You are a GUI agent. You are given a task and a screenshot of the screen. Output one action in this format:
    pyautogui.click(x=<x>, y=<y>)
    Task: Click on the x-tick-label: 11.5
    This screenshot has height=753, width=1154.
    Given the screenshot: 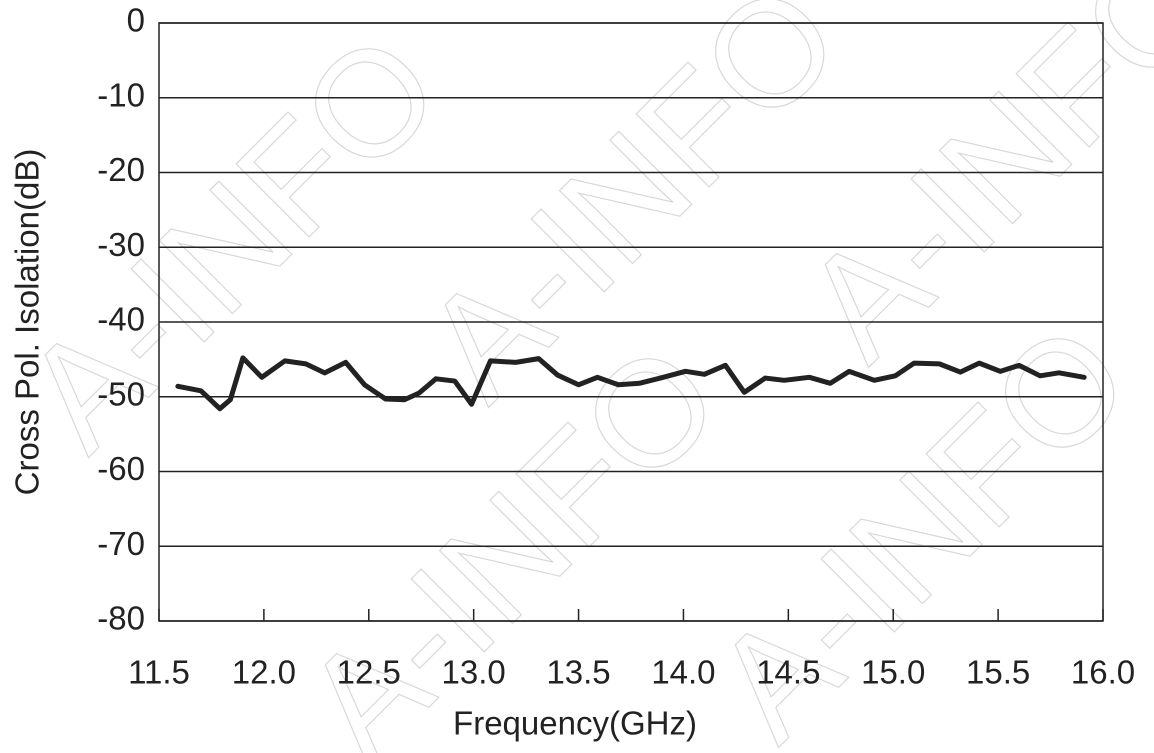 What is the action you would take?
    pyautogui.click(x=159, y=672)
    